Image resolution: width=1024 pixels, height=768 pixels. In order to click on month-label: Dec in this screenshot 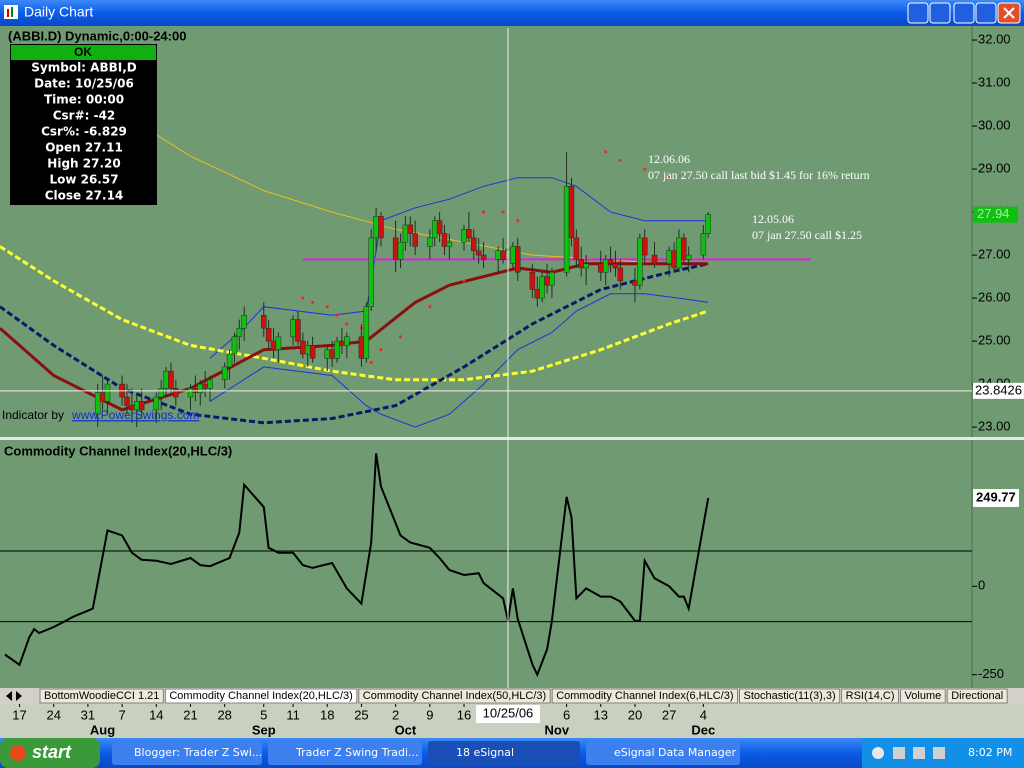, I will do `click(703, 729)`.